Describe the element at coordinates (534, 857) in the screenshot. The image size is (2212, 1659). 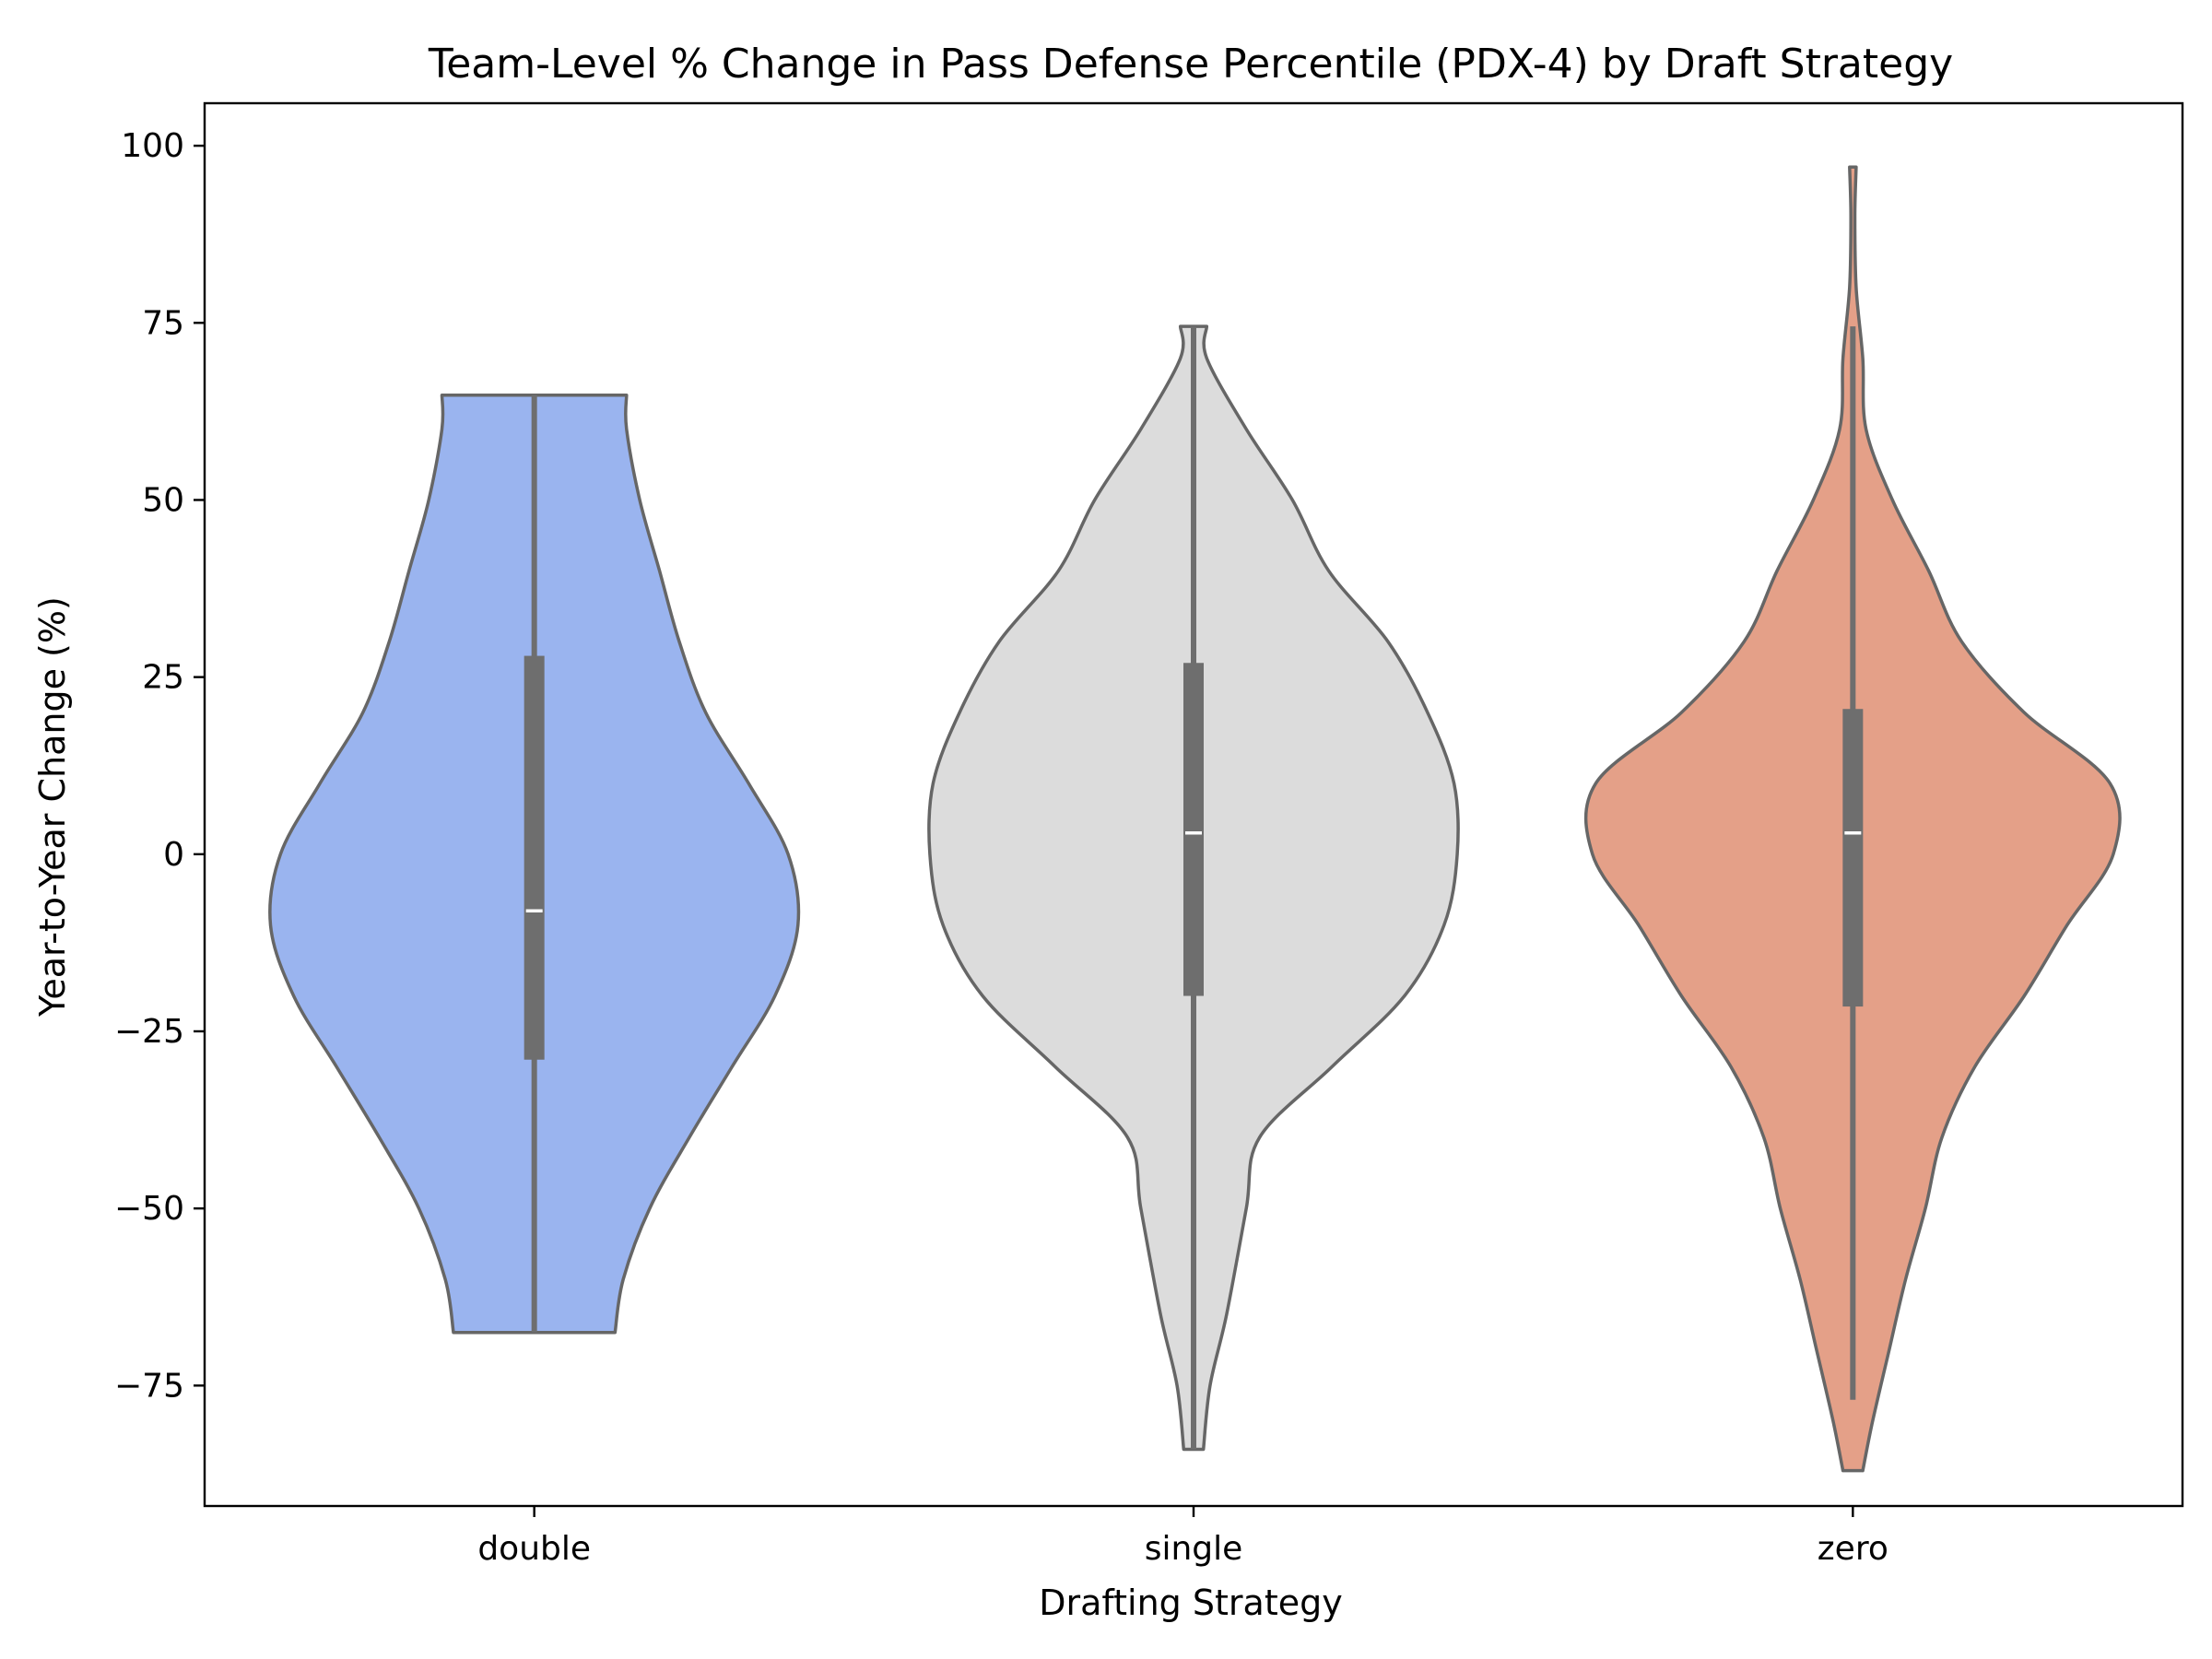
I see `iqr-box-double` at that location.